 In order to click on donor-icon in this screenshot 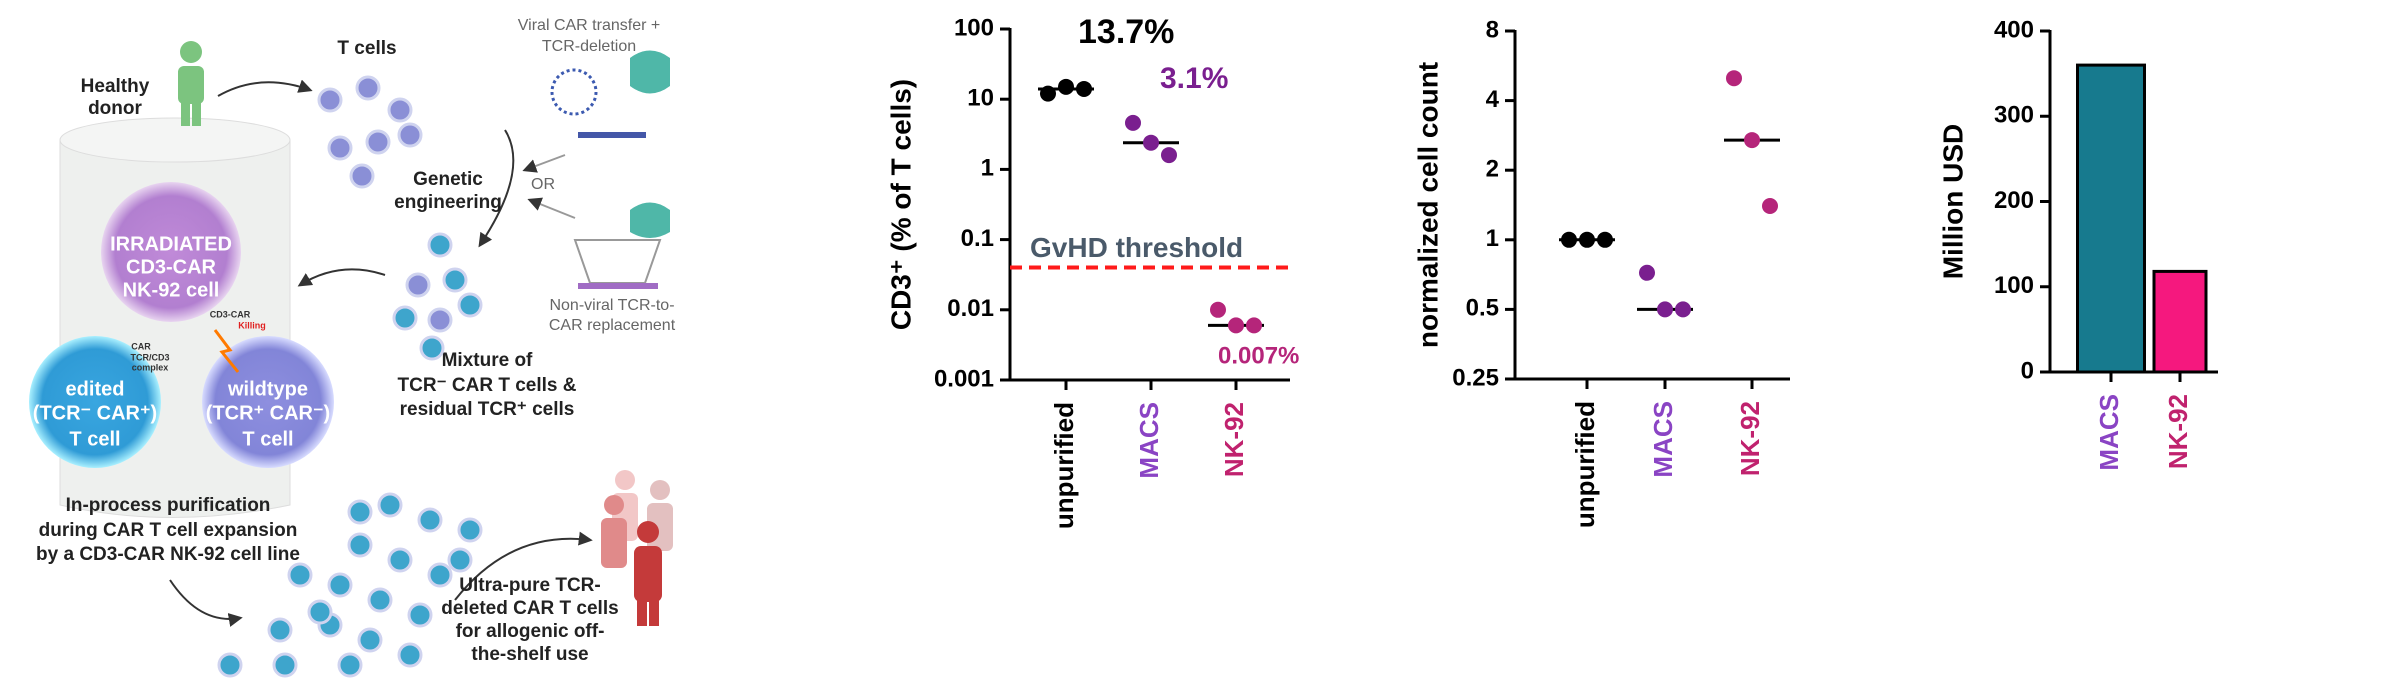, I will do `click(191, 83)`.